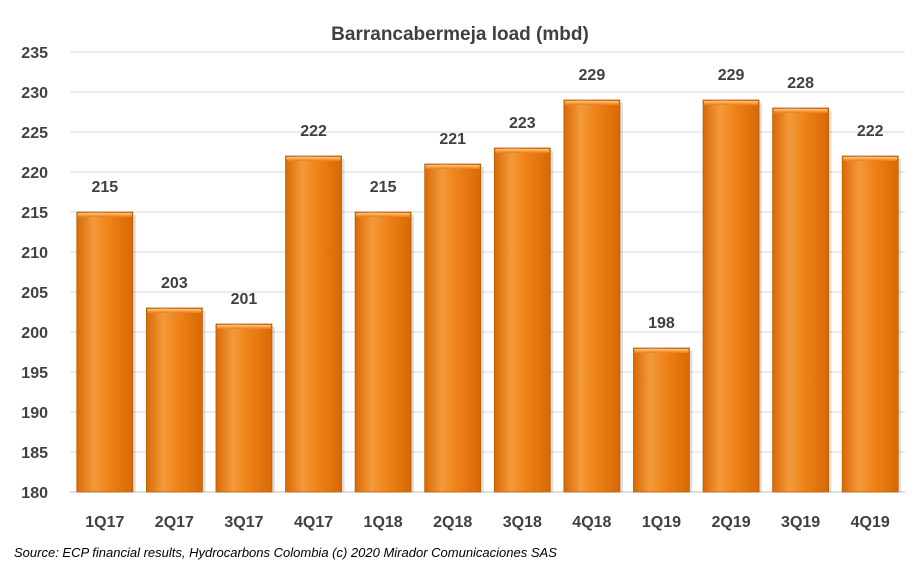 The height and width of the screenshot is (573, 921). What do you see at coordinates (104, 522) in the screenshot?
I see `x-tick-label: 1Q17` at bounding box center [104, 522].